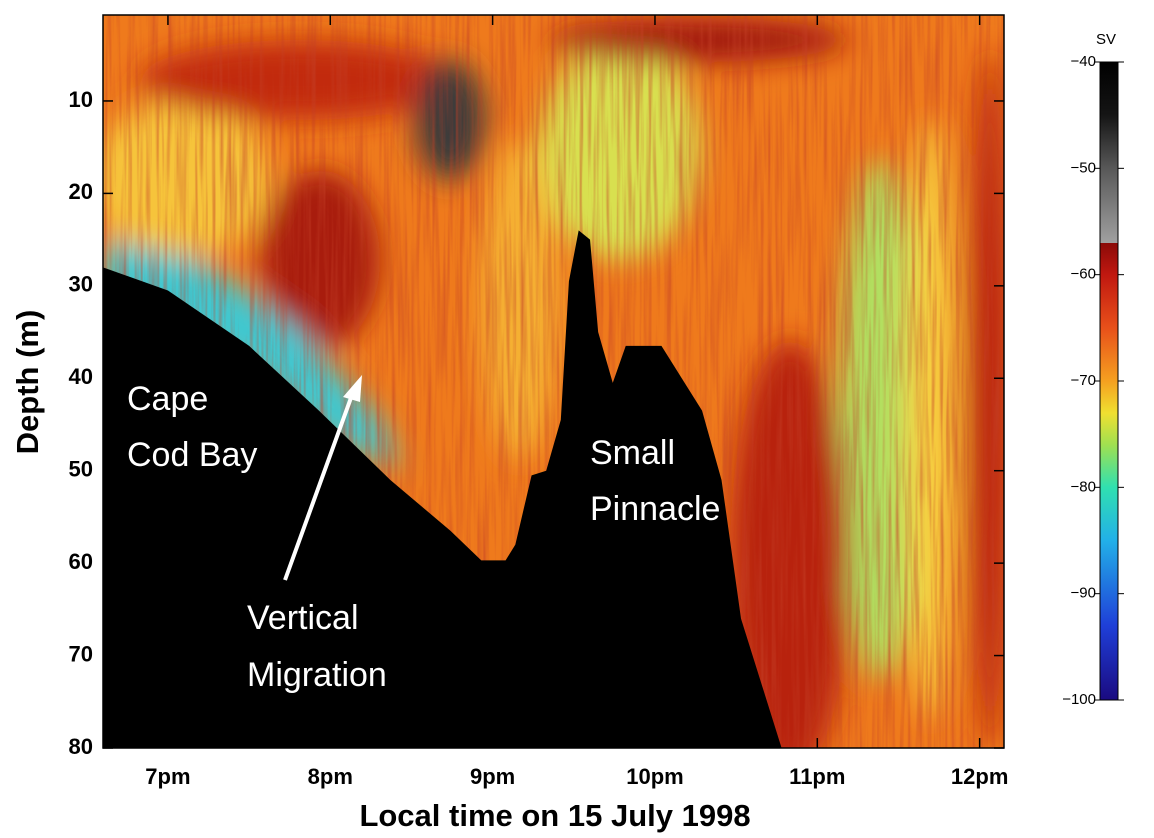  What do you see at coordinates (81, 284) in the screenshot?
I see `y-tick-label: 30` at bounding box center [81, 284].